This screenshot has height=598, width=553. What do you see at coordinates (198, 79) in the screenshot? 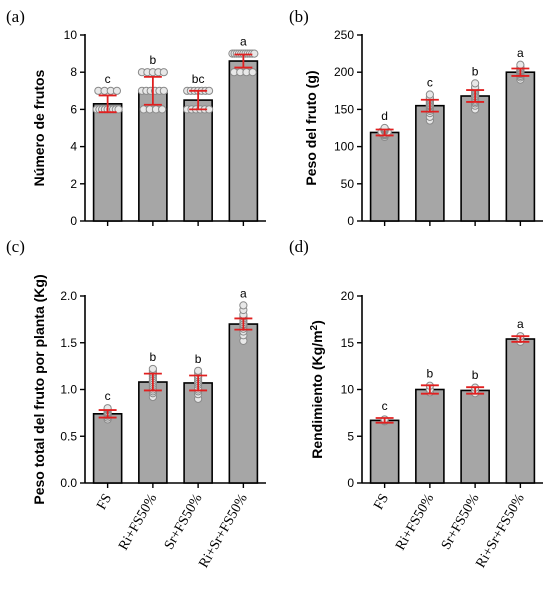
I see `significance-letter: bc` at bounding box center [198, 79].